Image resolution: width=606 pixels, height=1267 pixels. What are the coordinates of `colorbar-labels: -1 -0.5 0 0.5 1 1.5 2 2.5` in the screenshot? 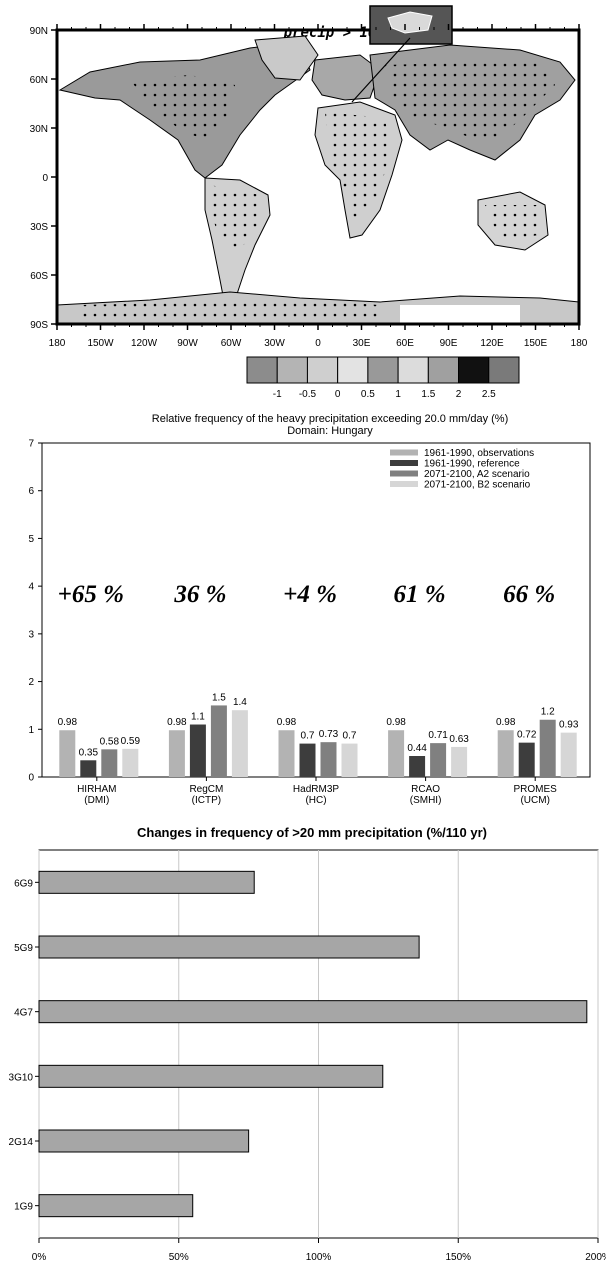 It's located at (384, 394).